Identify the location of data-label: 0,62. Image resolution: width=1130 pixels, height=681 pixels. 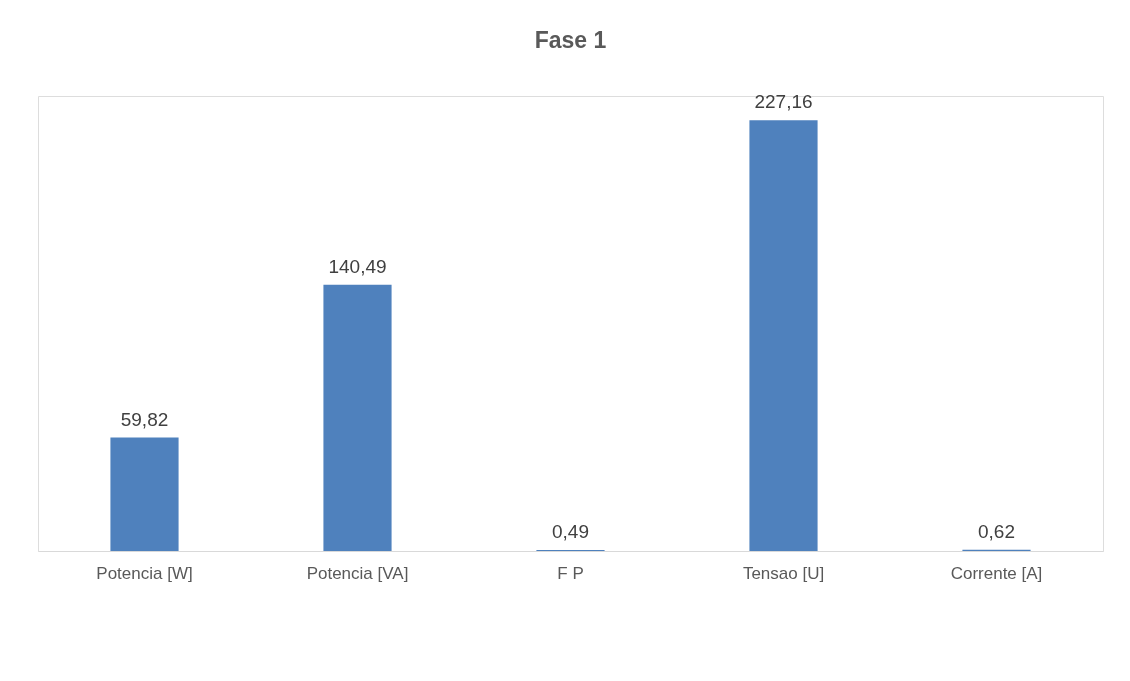
(996, 531).